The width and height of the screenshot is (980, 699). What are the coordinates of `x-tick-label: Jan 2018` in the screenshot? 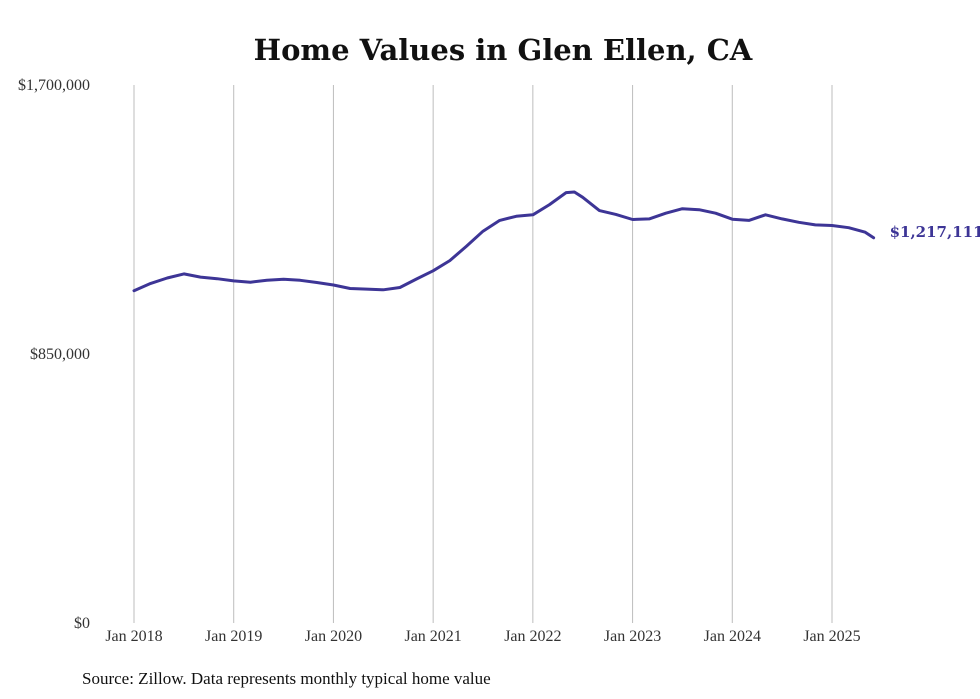 It's located at (133, 636).